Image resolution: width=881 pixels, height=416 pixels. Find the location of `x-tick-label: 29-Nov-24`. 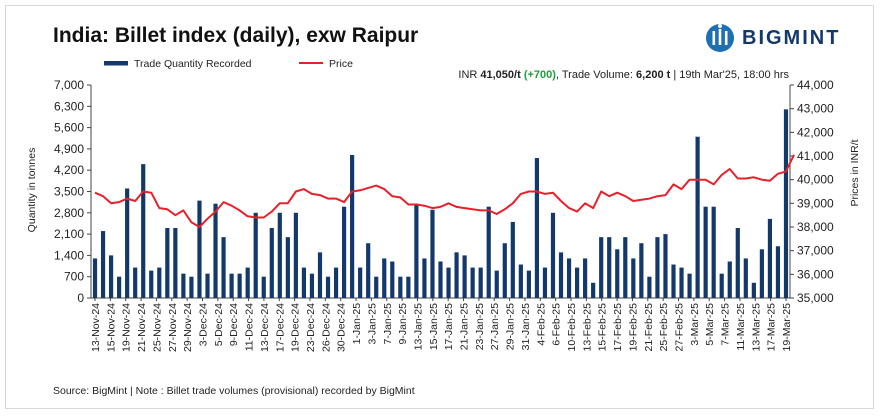

x-tick-label: 29-Nov-24 is located at coordinates (188, 327).